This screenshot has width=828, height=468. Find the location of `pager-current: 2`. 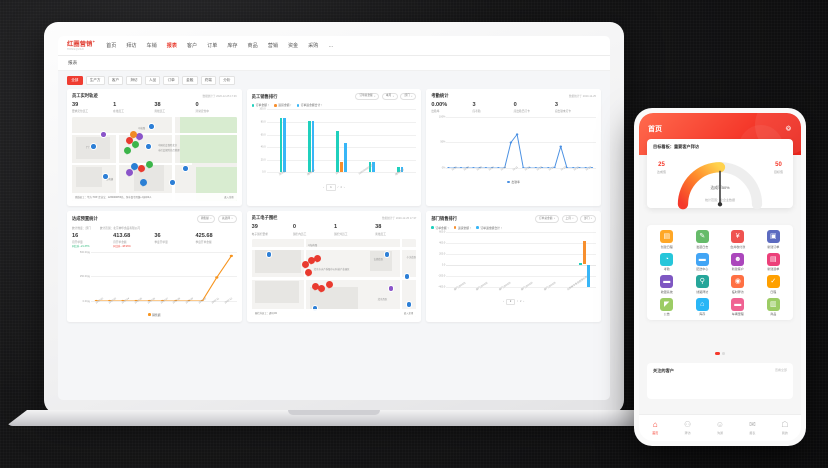

pager-current: 2 is located at coordinates (510, 301).